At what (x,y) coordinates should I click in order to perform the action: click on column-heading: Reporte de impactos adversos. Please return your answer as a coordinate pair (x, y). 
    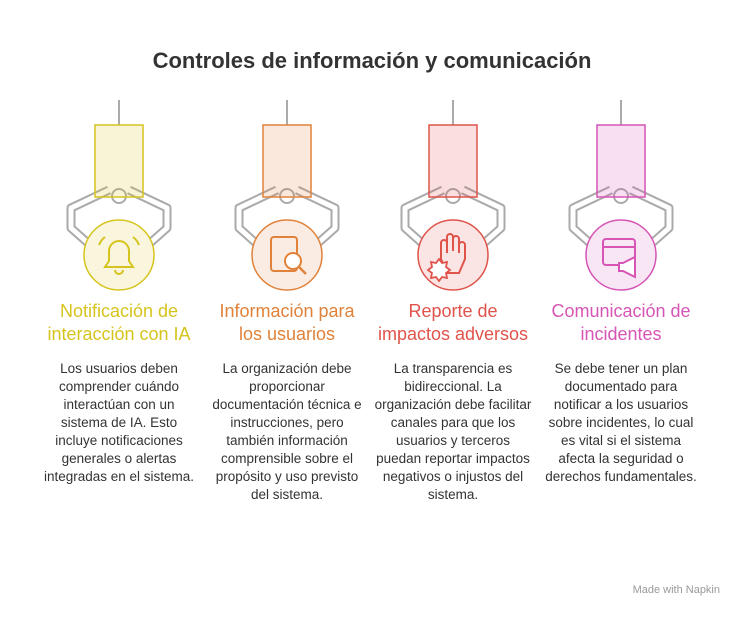
    Looking at the image, I should click on (453, 322).